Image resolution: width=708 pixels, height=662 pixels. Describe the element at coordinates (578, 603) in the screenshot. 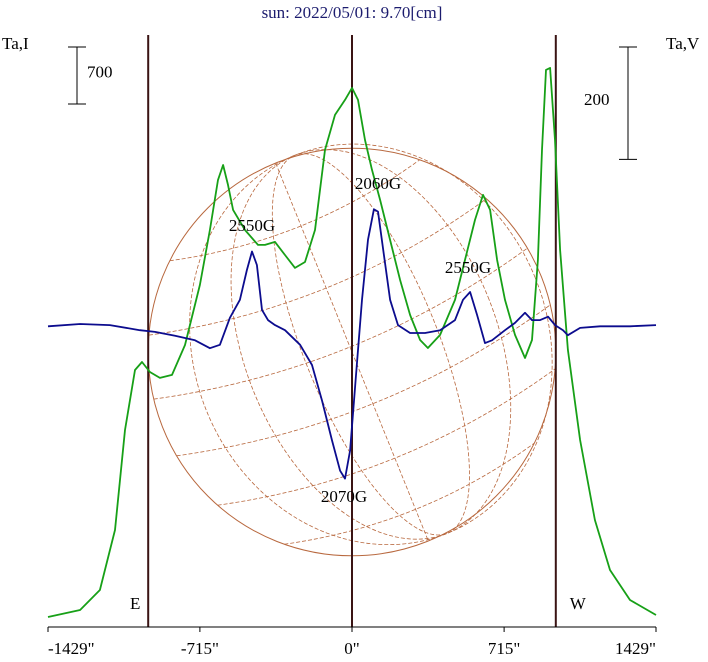

I see `limb-label: W` at that location.